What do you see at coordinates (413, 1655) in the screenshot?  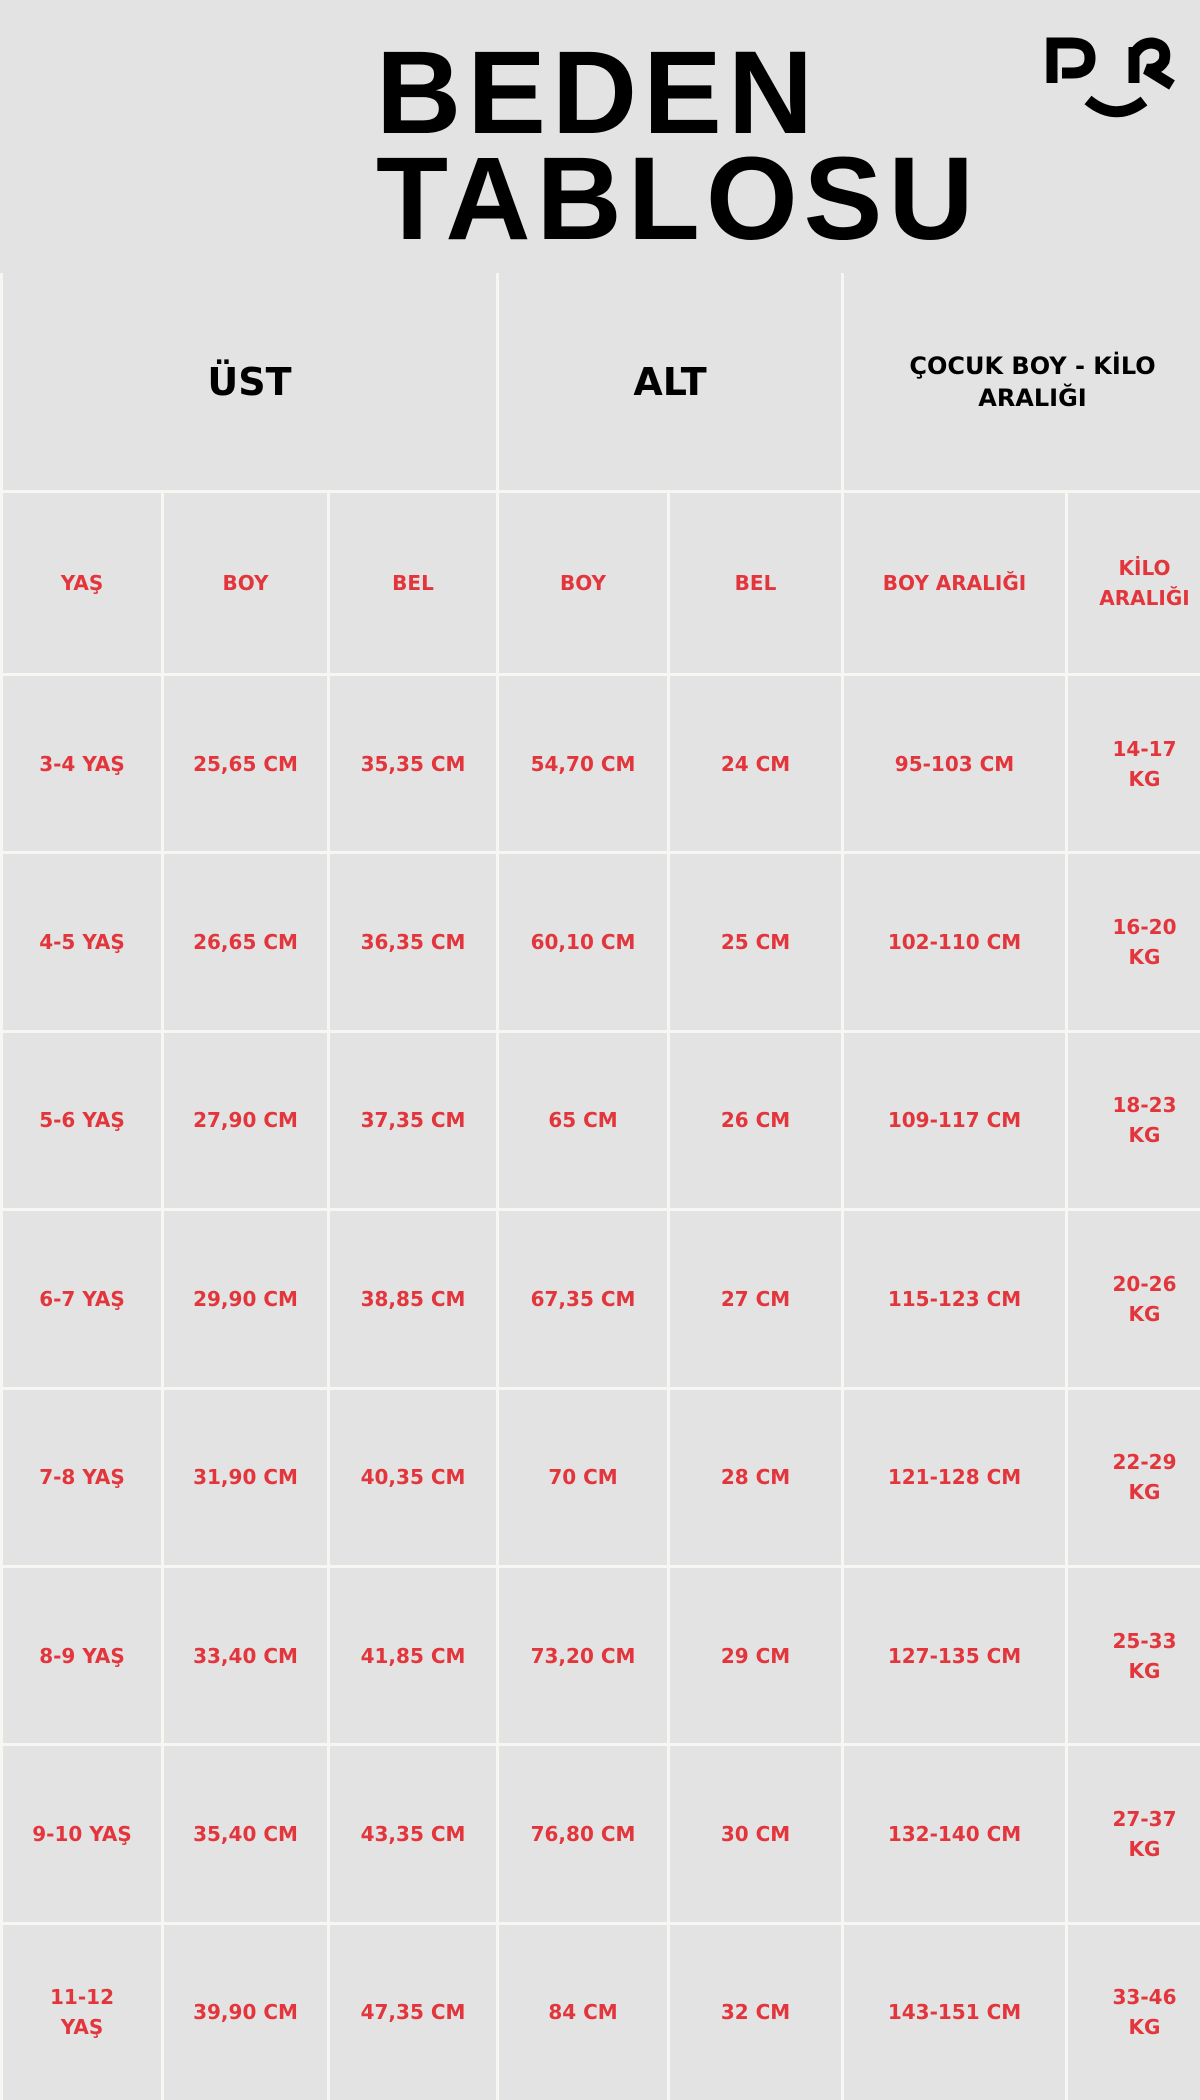 I see `table-cell: 41,85 CM` at bounding box center [413, 1655].